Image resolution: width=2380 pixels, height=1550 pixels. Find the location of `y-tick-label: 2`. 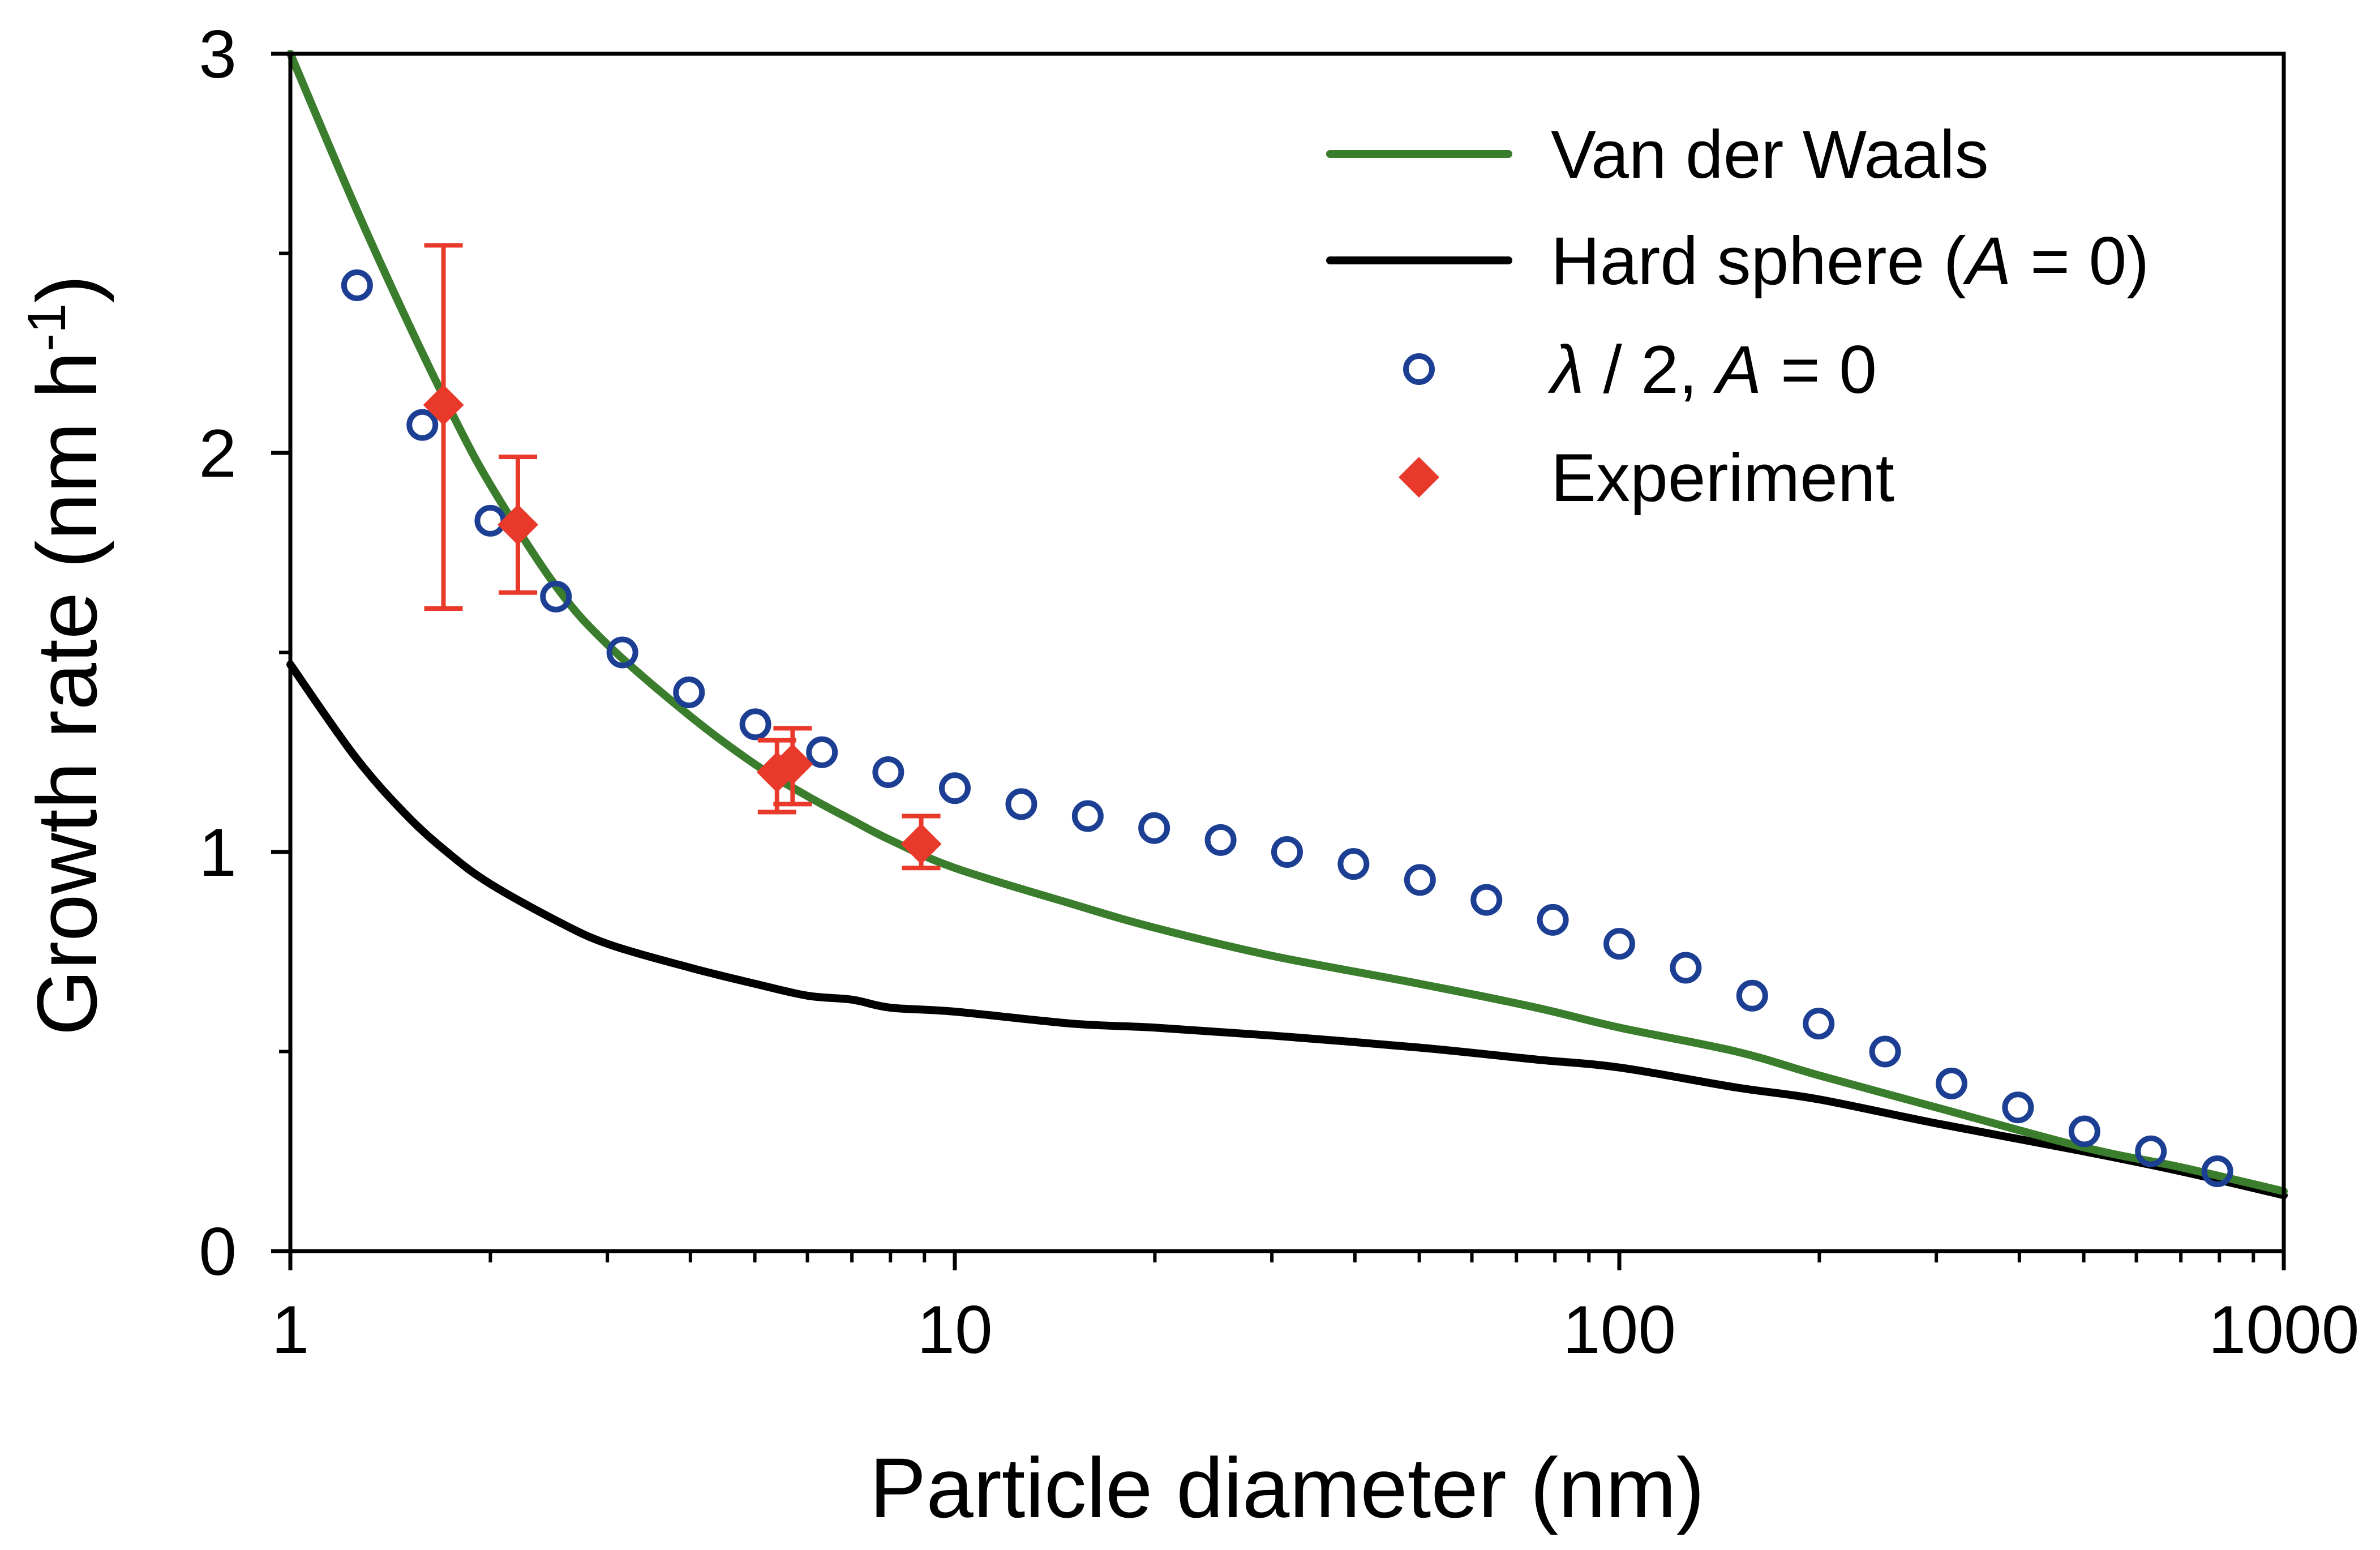

y-tick-label: 2 is located at coordinates (218, 453).